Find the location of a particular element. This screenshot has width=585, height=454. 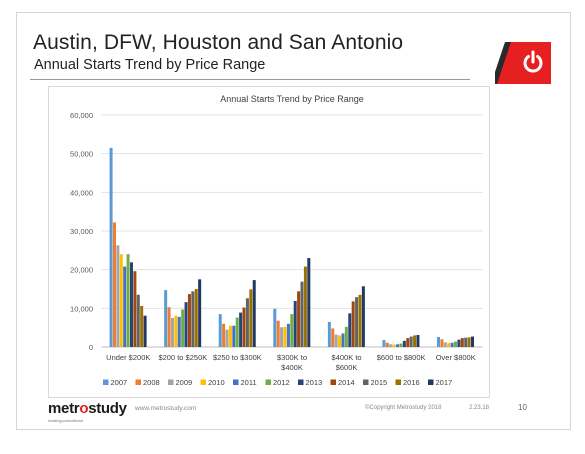

logo-red-shape is located at coordinates (523, 63).